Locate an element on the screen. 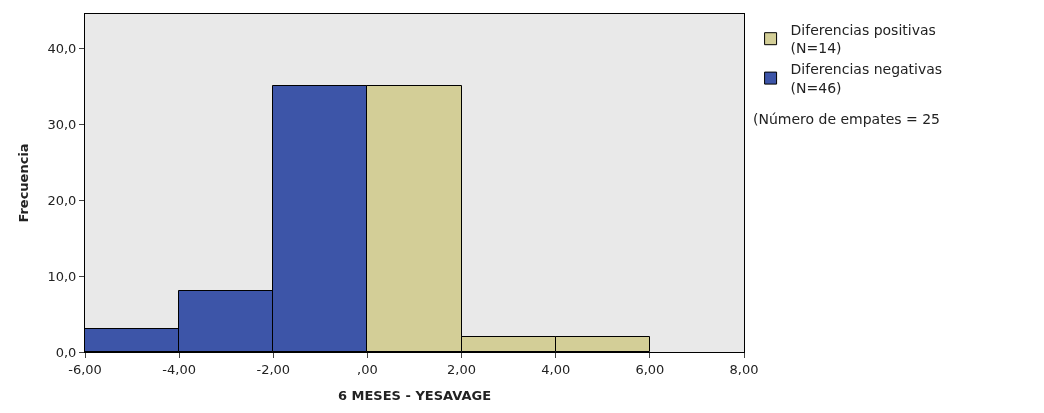 Image resolution: width=1044 pixels, height=413 pixels. x-tick-label: -2,00 is located at coordinates (273, 369).